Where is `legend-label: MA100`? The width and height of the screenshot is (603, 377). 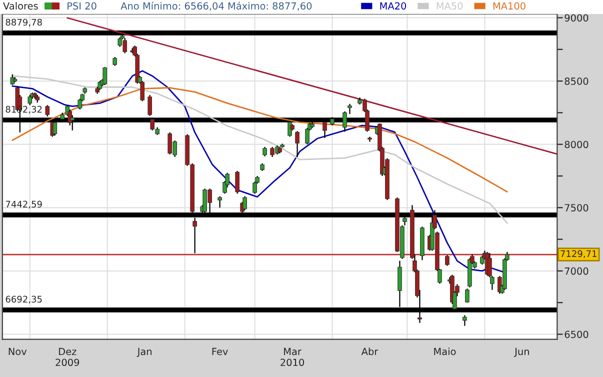 legend-label: MA100 is located at coordinates (509, 6).